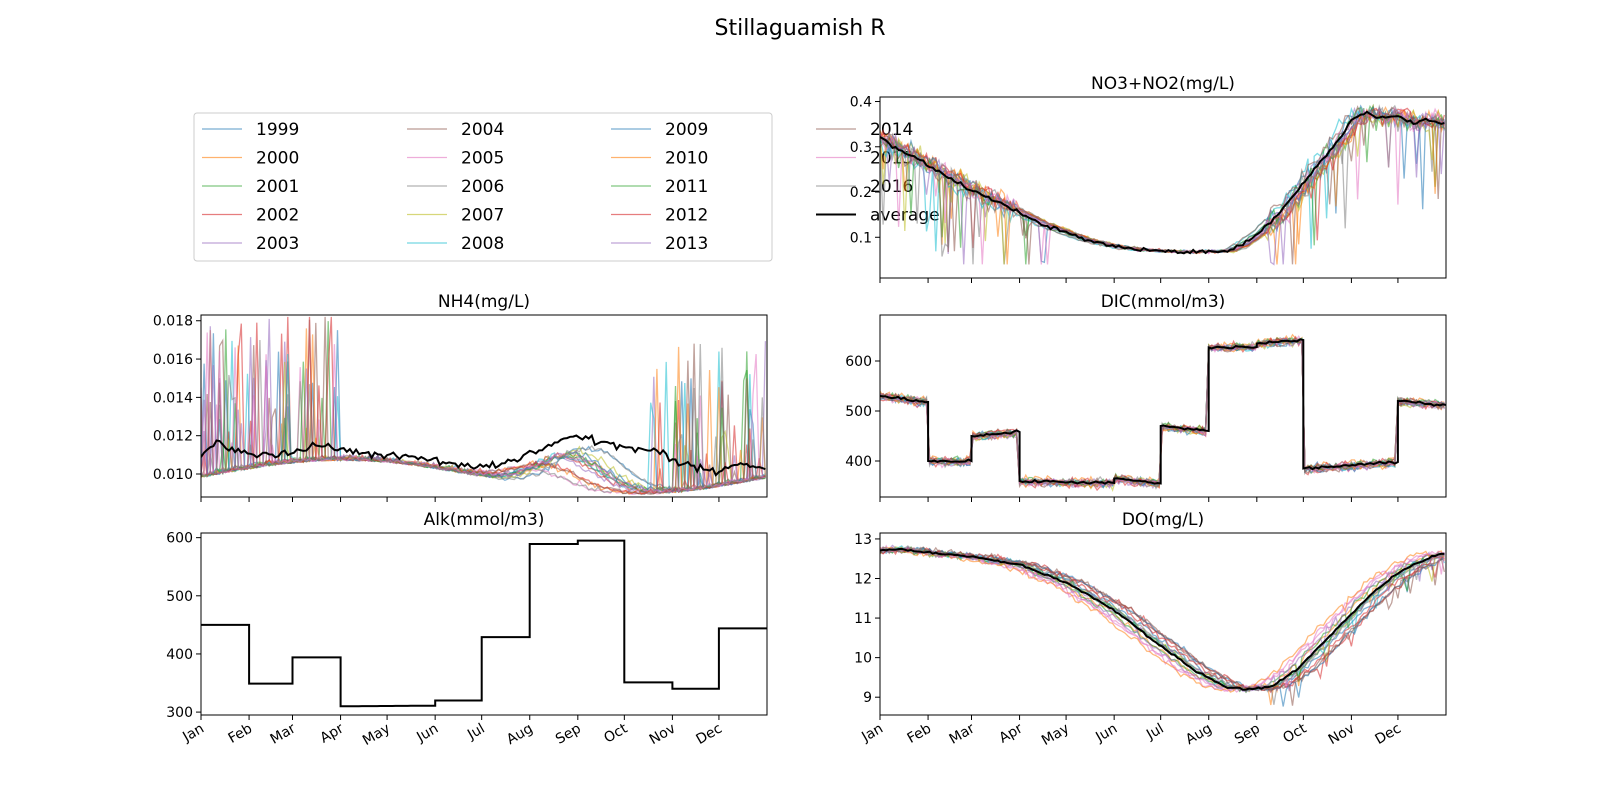 The image size is (1600, 800). Describe the element at coordinates (686, 216) in the screenshot. I see `legend-label: 2012` at that location.